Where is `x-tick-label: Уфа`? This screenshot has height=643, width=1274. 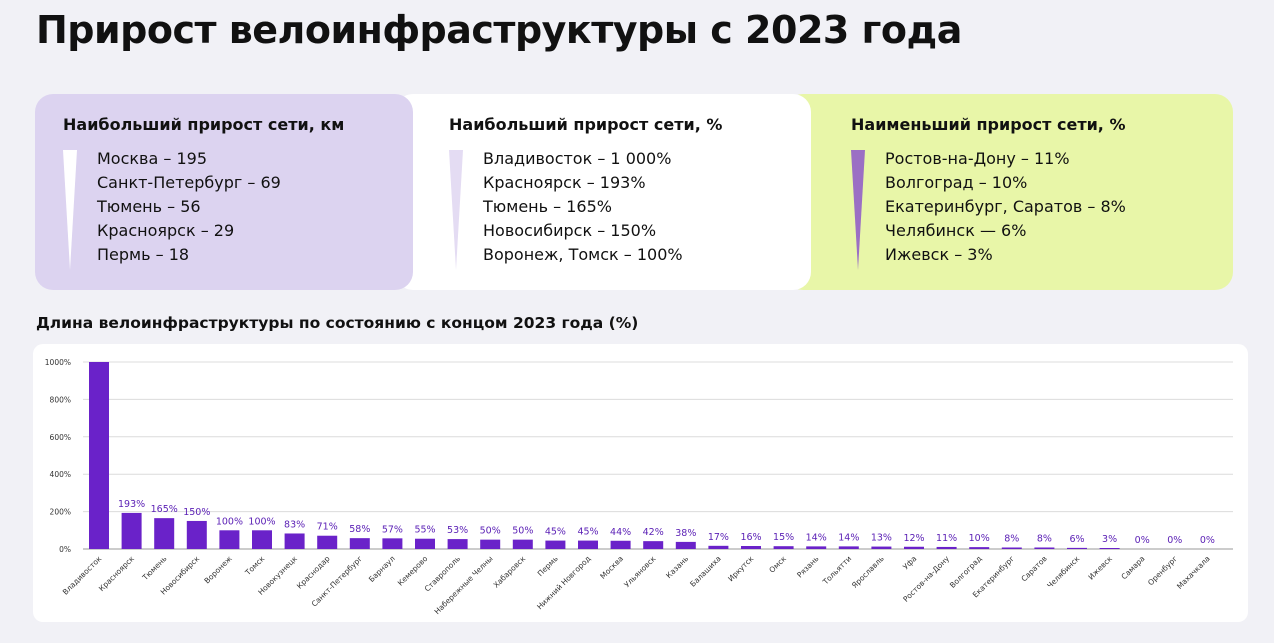
x-tick-label: Уфа is located at coordinates (909, 562).